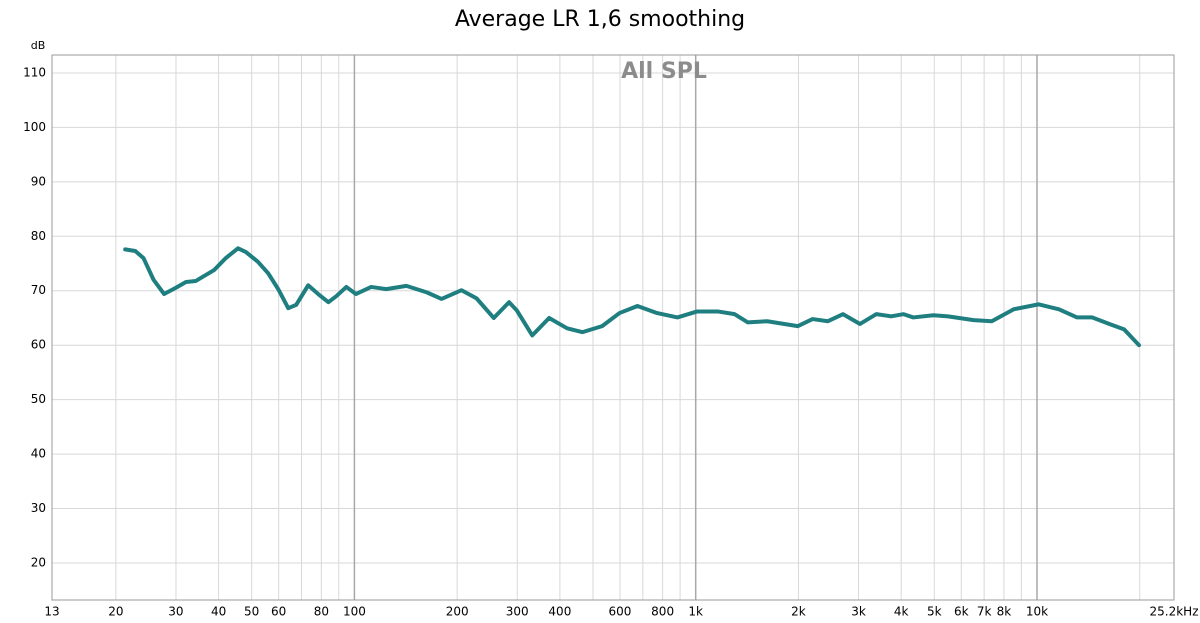 Image resolution: width=1200 pixels, height=623 pixels. Describe the element at coordinates (798, 612) in the screenshot. I see `x-tick-label: 2k` at that location.